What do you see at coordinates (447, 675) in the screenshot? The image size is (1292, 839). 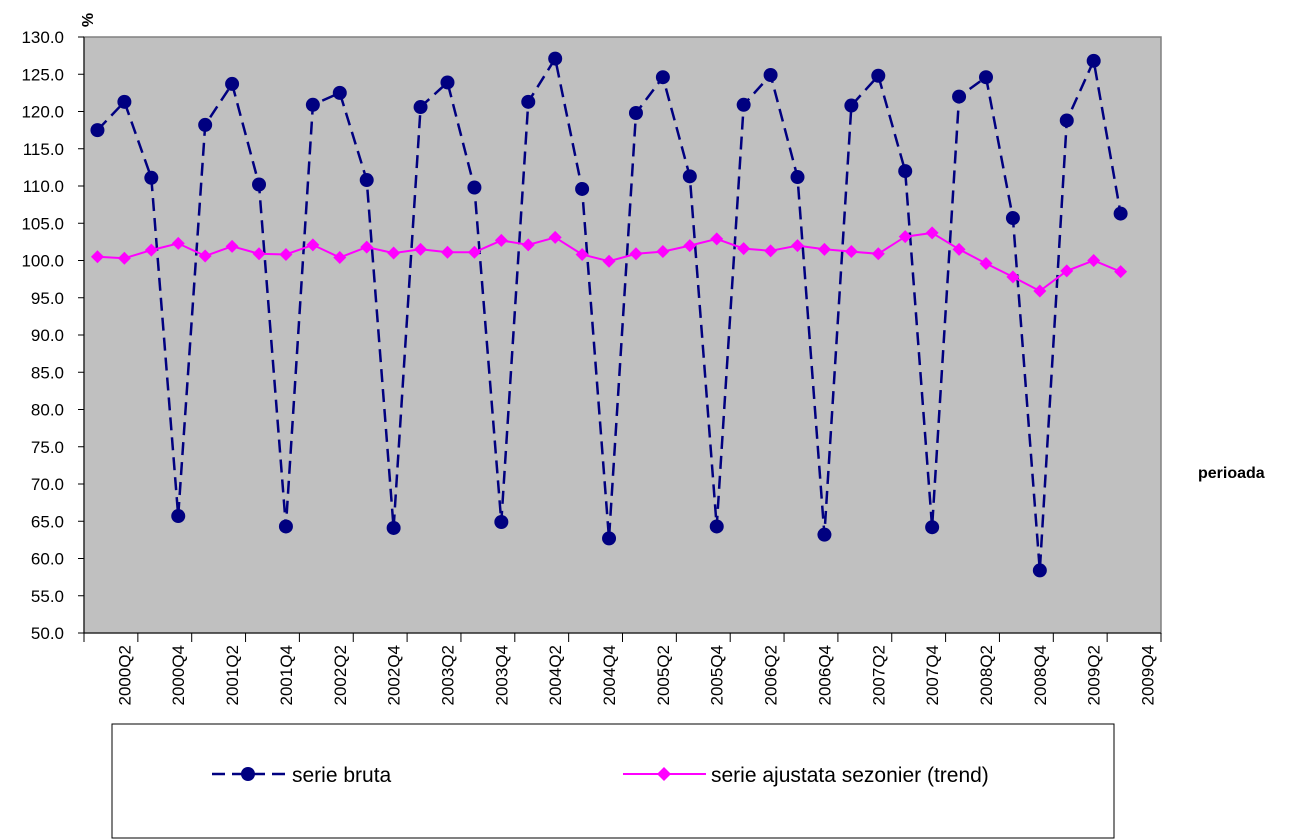 I see `x-tick-label: 2003Q2` at bounding box center [447, 675].